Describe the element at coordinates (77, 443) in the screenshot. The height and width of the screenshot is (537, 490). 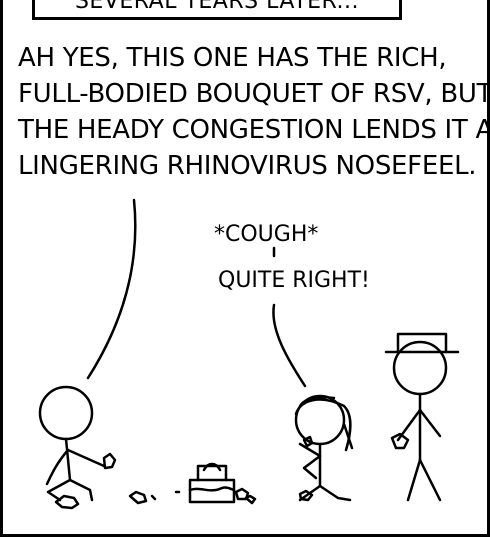
I see `left-stick-figure` at that location.